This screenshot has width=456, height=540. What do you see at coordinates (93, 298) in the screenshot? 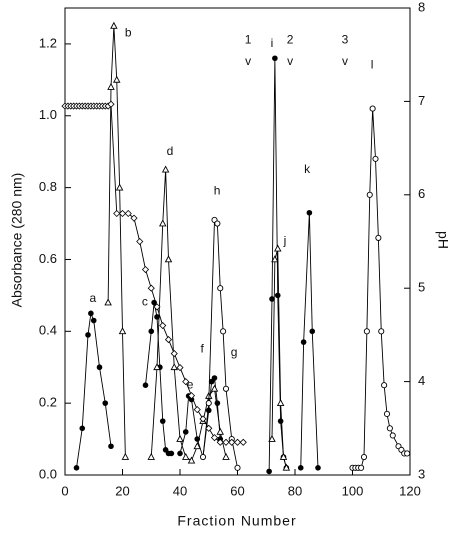
I see `annotation: a` at bounding box center [93, 298].